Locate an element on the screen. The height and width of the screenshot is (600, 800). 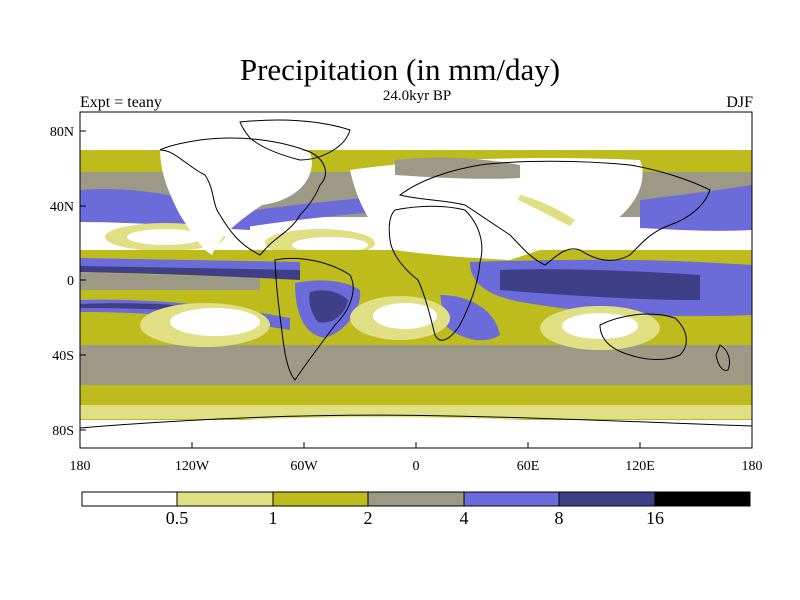
eurasia-coast is located at coordinates (554, 213).